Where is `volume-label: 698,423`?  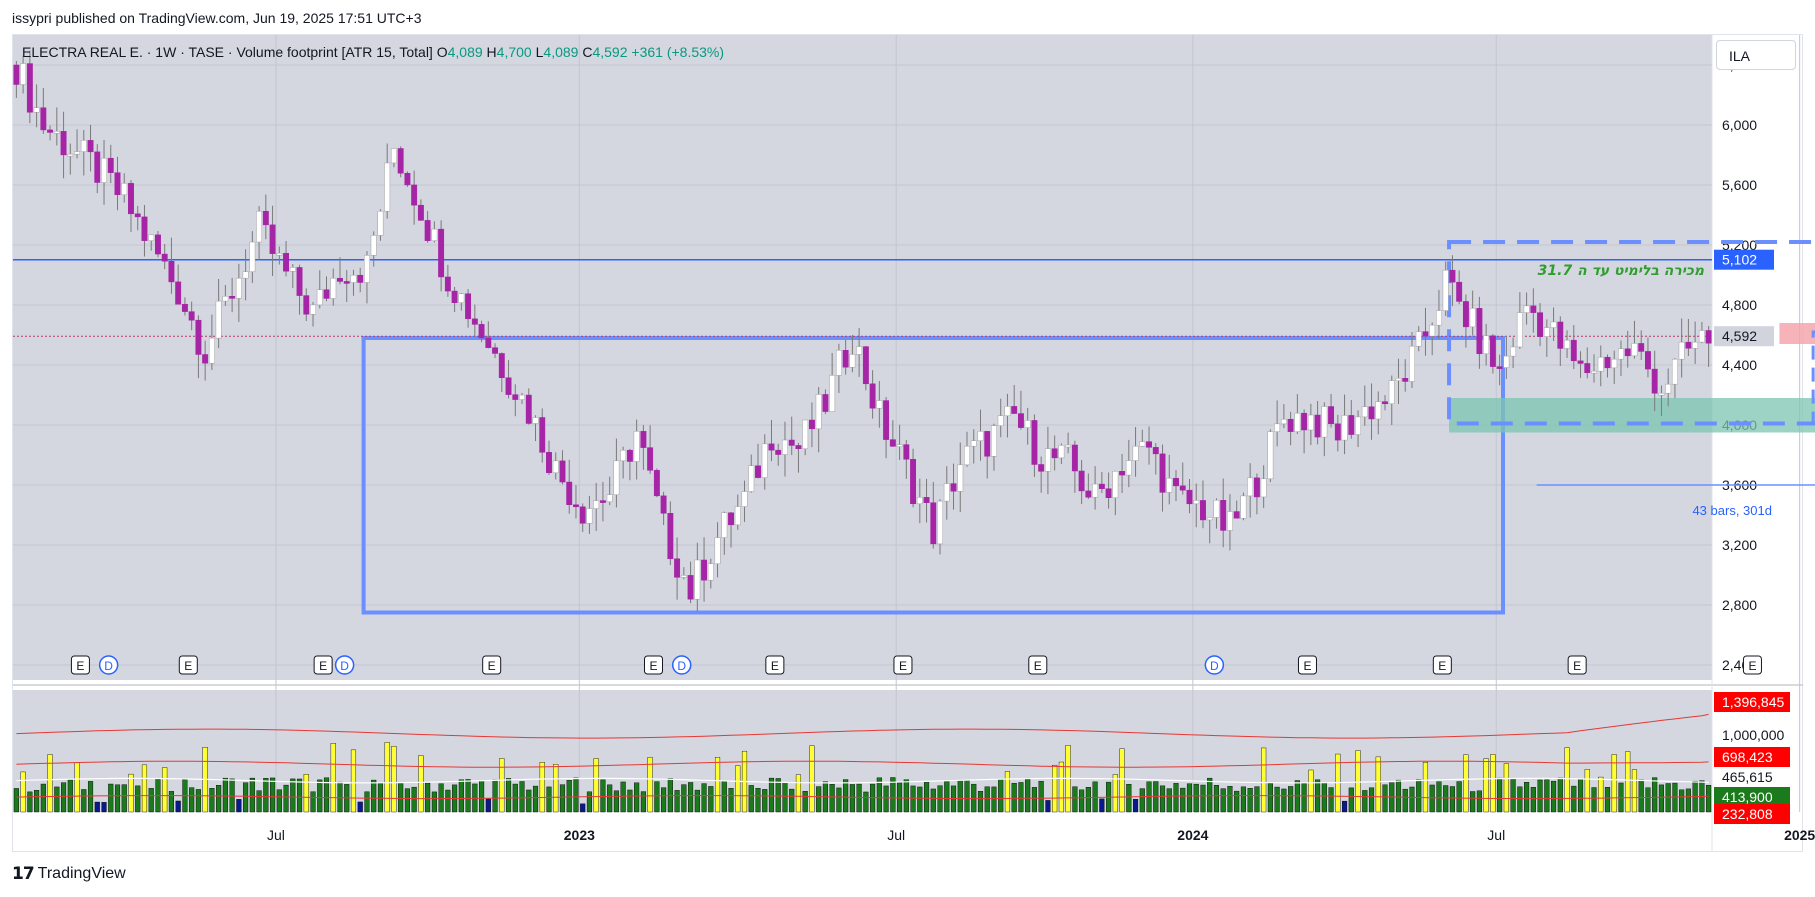
volume-label: 698,423 is located at coordinates (1747, 757).